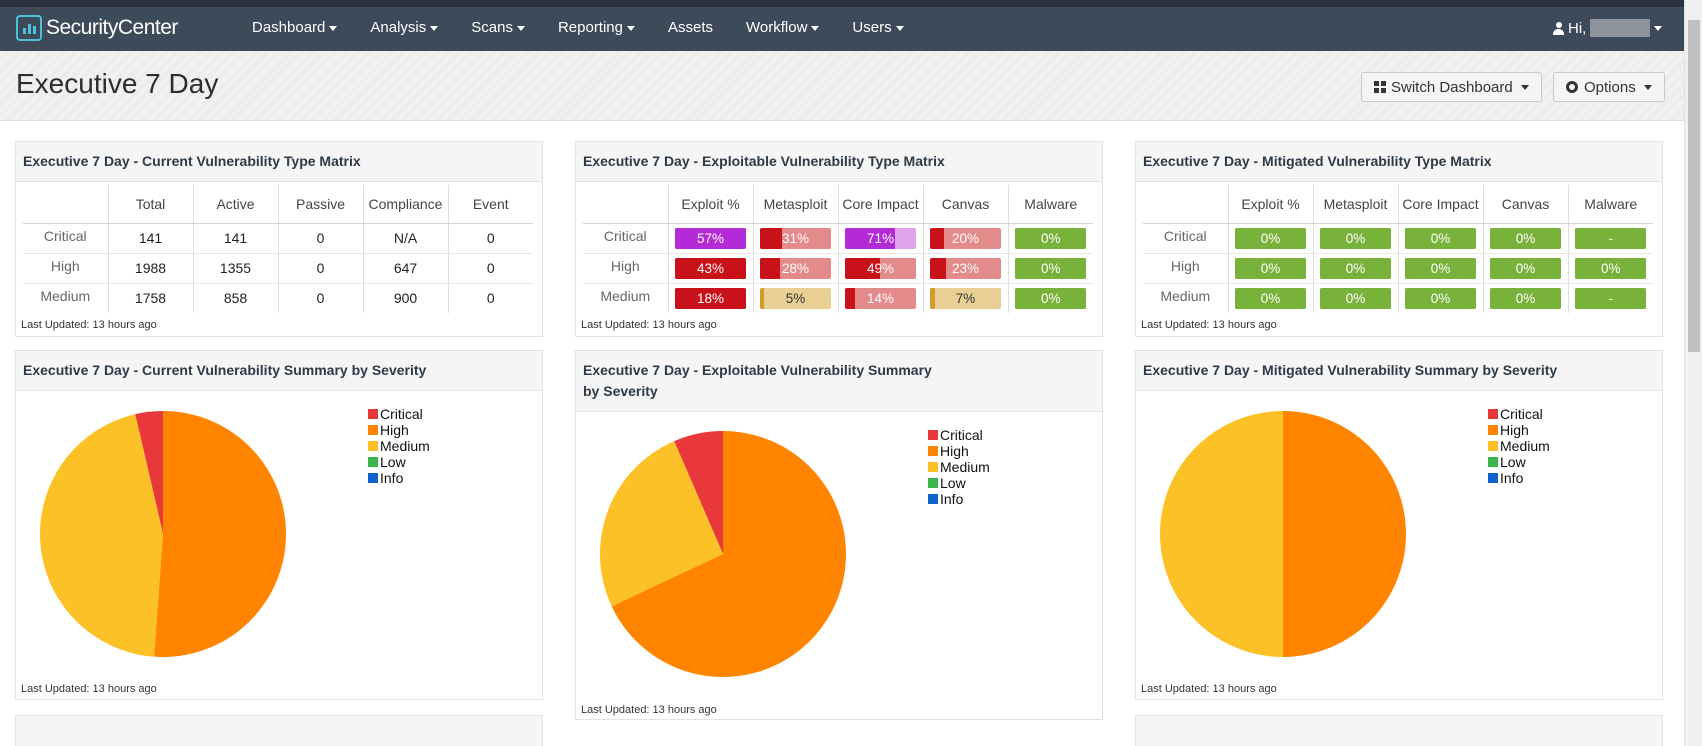  Describe the element at coordinates (405, 238) in the screenshot. I see `matrix-cell: N/A` at that location.